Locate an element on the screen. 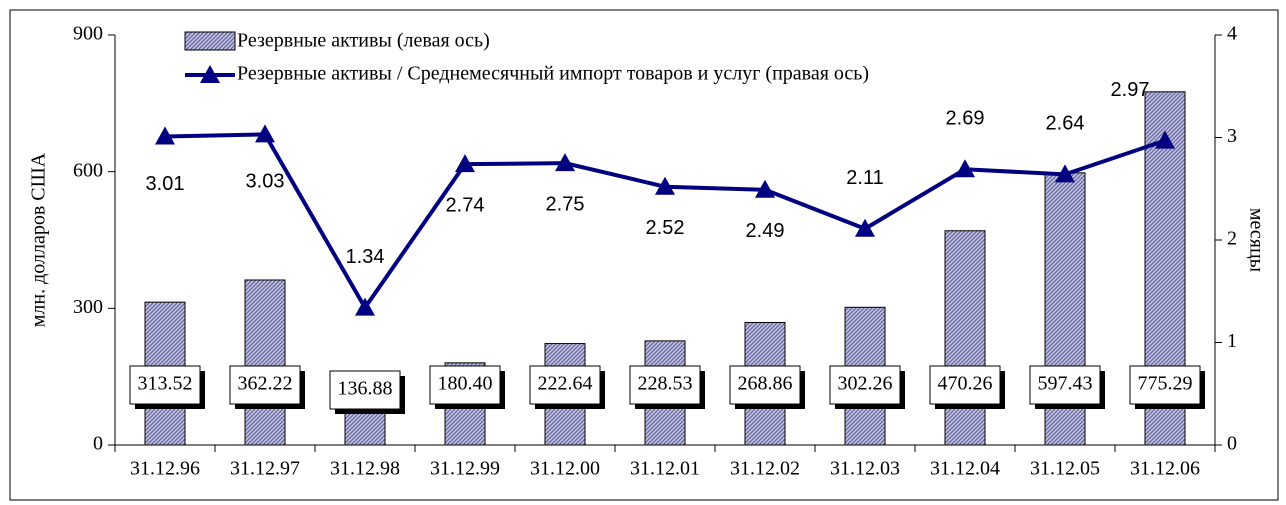 The width and height of the screenshot is (1286, 505). bar-value-label: 222.64 is located at coordinates (565, 384).